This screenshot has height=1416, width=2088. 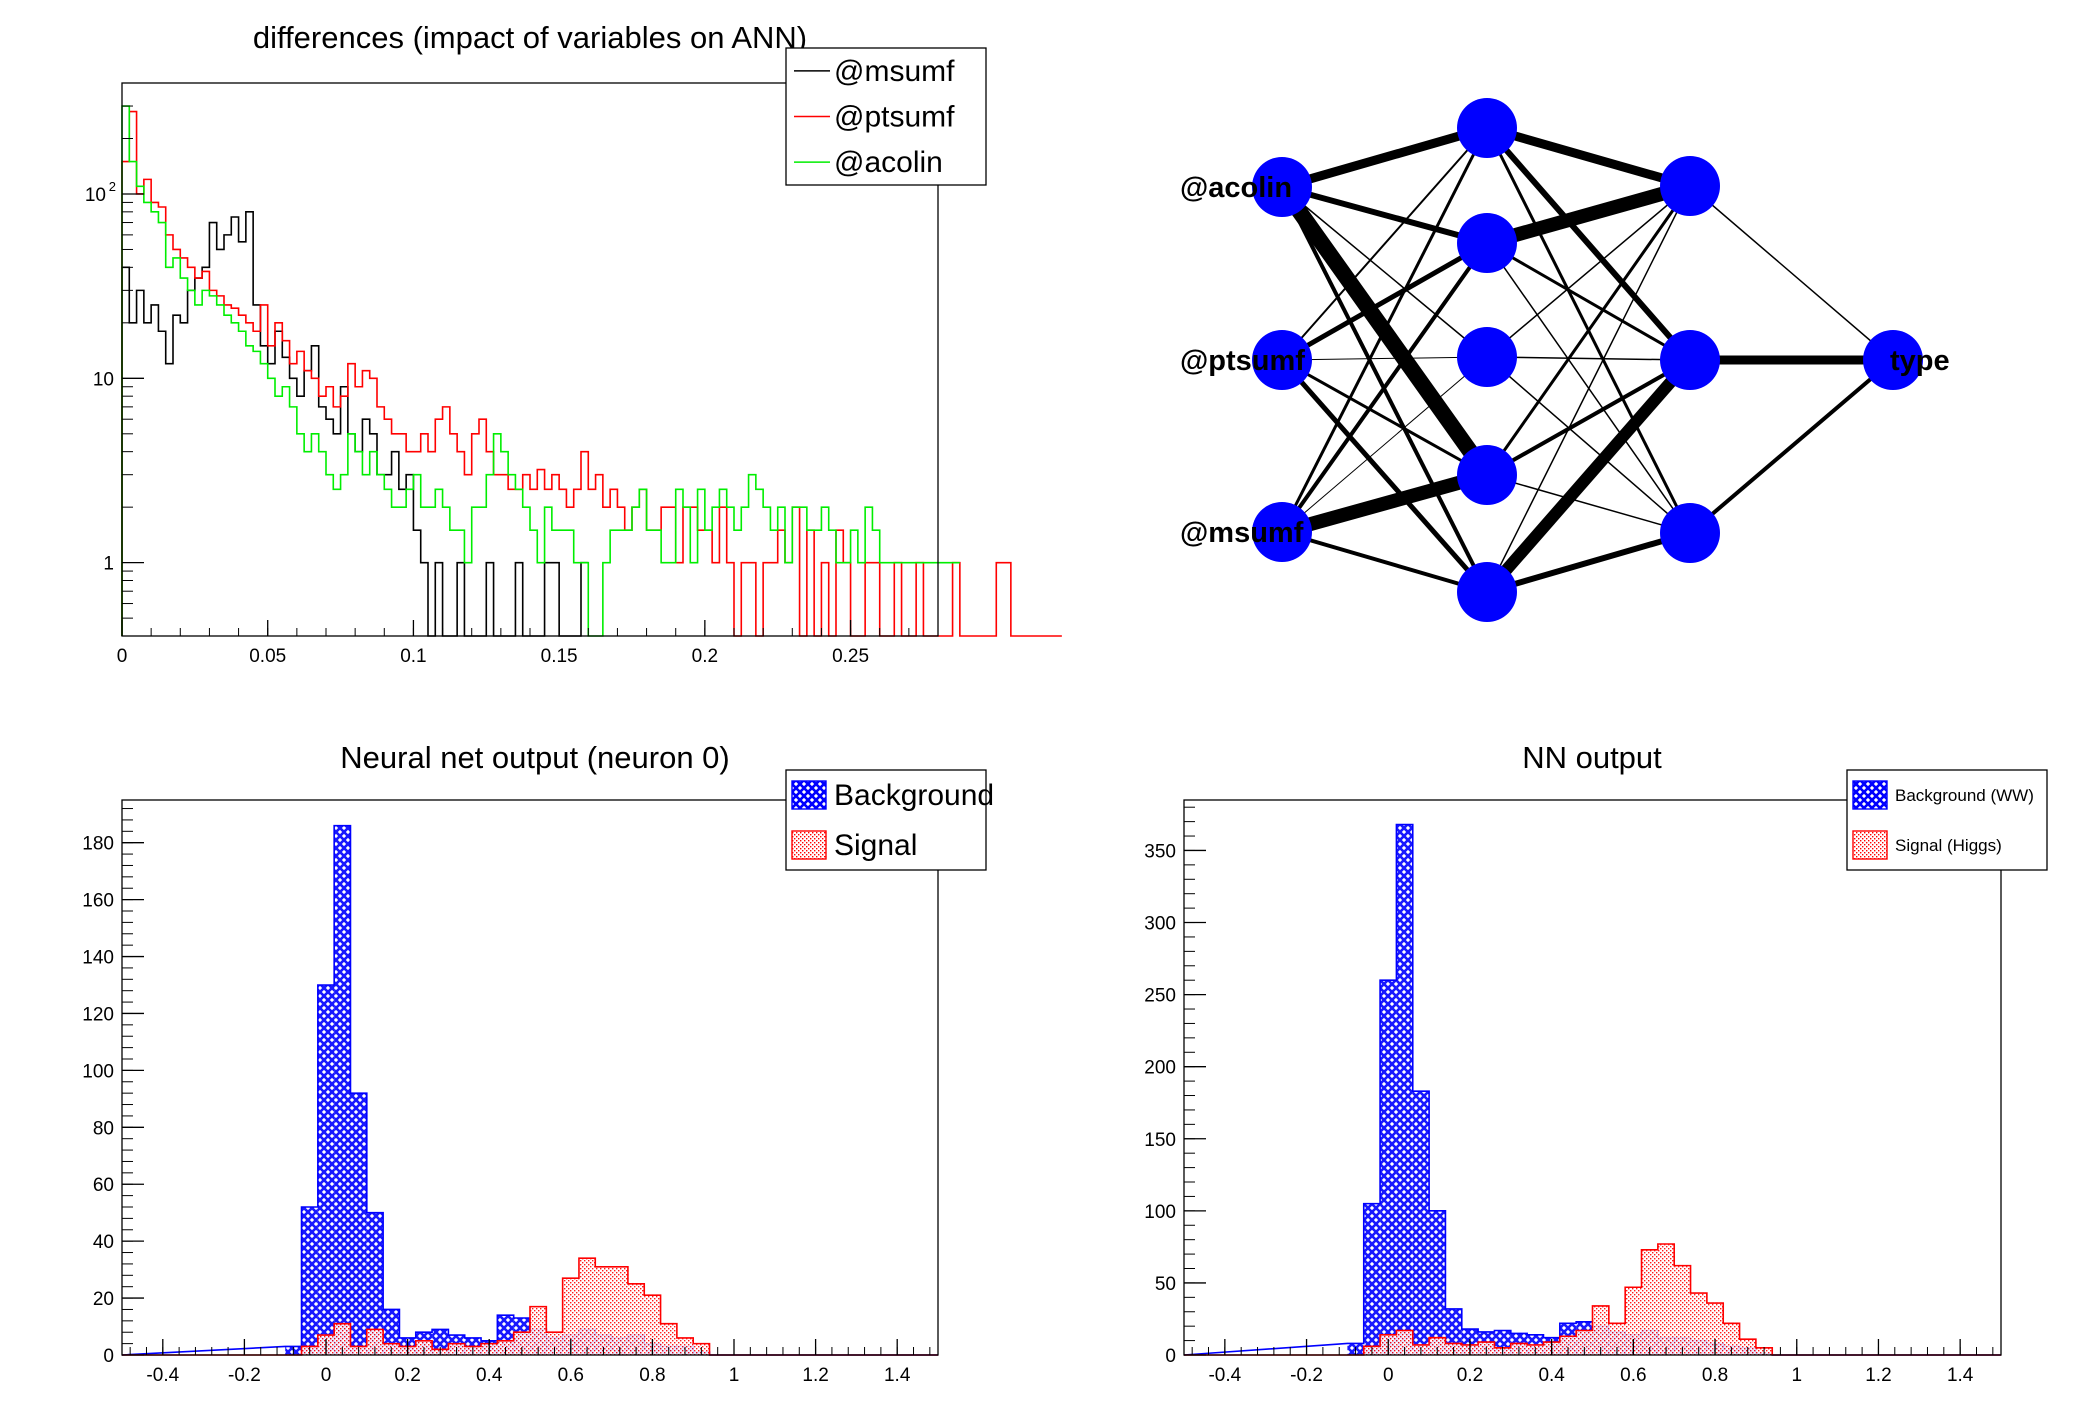 I want to click on input-label: @ptsumf, so click(x=1242, y=361).